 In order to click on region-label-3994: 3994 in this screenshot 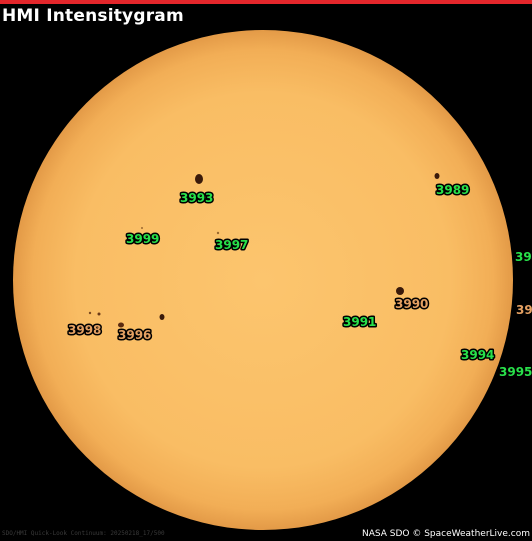, I will do `click(477, 355)`.